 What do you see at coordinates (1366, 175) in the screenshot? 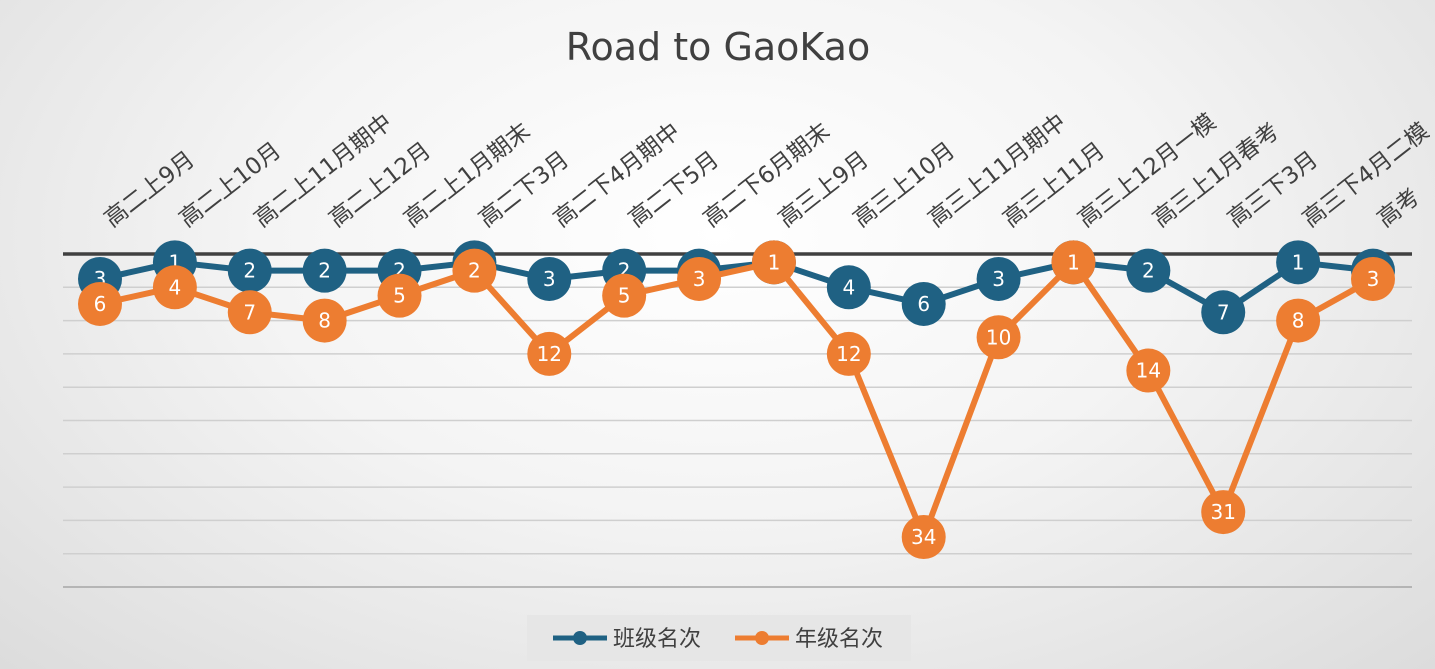
I see `category-label: 高三下4月二模` at bounding box center [1366, 175].